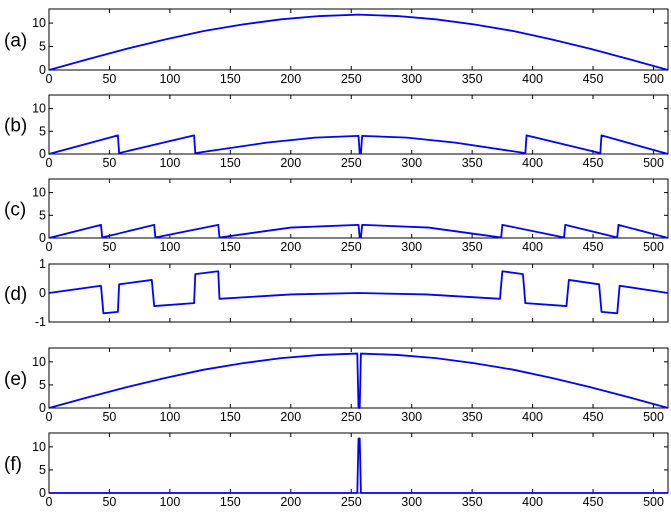  Describe the element at coordinates (42, 264) in the screenshot. I see `y-tick-label: 1` at that location.